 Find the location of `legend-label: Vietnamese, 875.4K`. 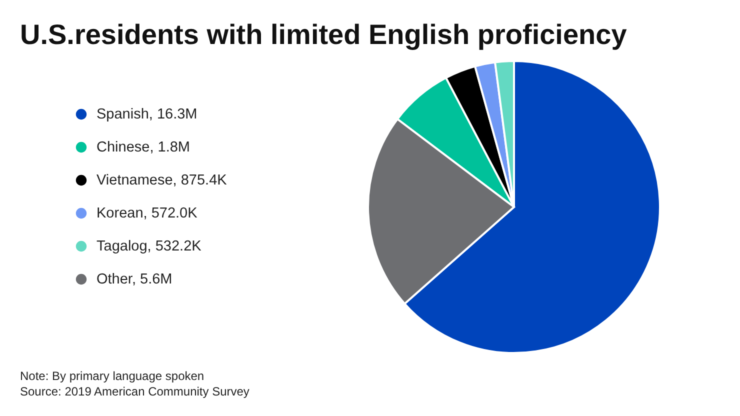

legend-label: Vietnamese, 875.4K is located at coordinates (162, 180).